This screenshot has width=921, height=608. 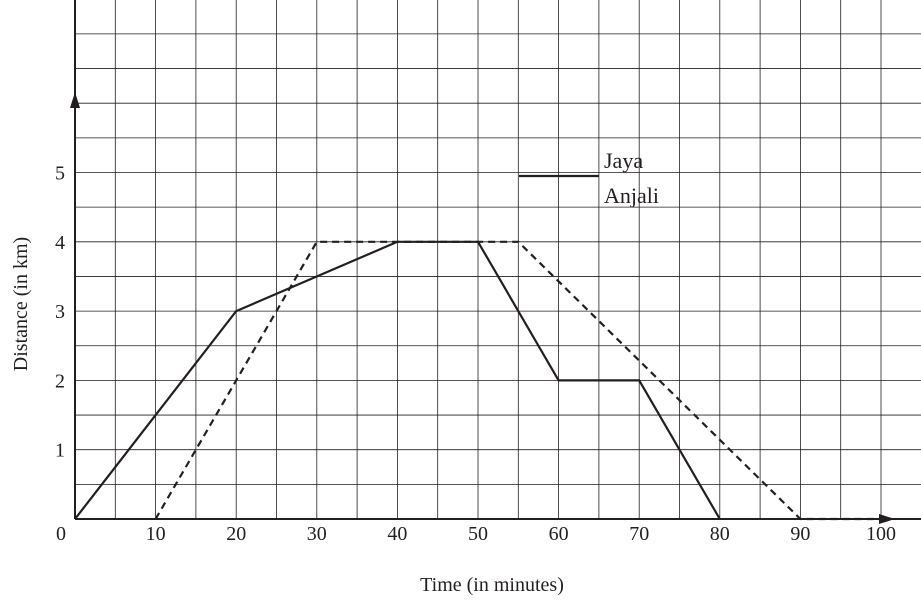 What do you see at coordinates (60, 451) in the screenshot?
I see `y-tick-label: 1` at bounding box center [60, 451].